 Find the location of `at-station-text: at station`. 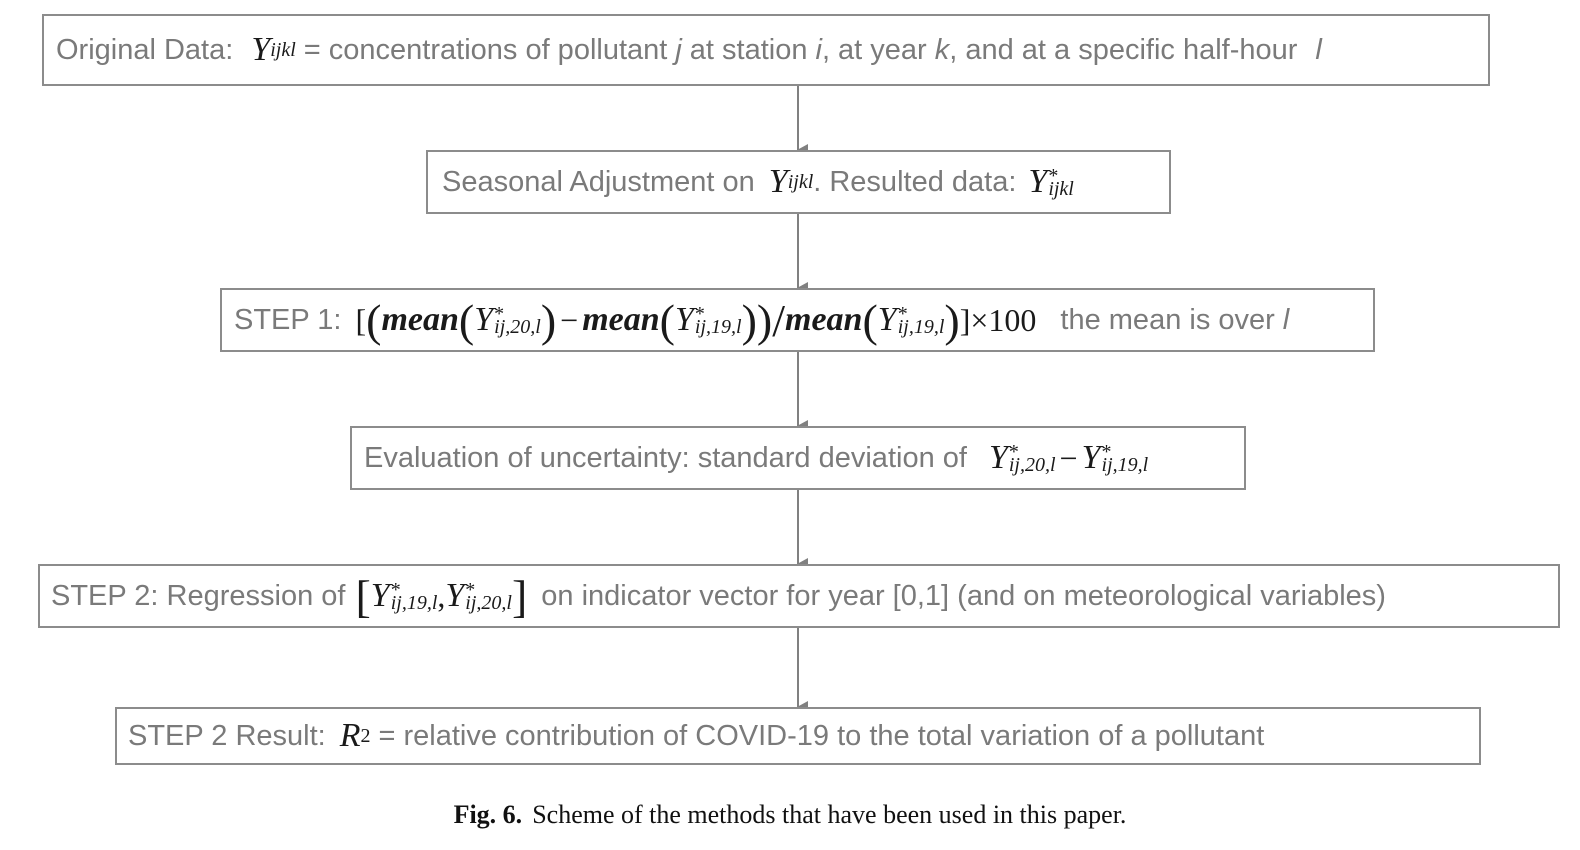

at-station-text: at station is located at coordinates (748, 49).